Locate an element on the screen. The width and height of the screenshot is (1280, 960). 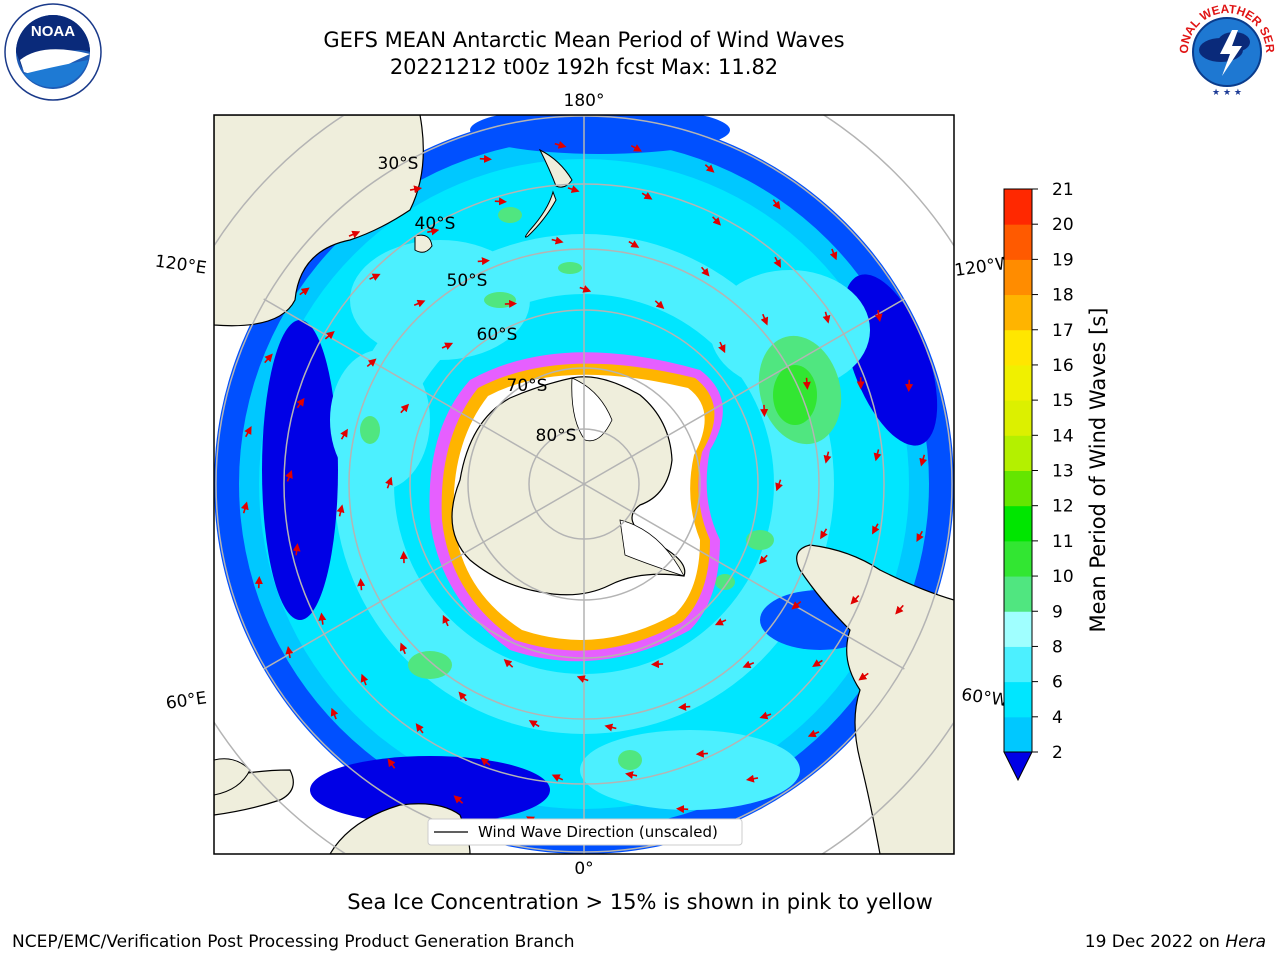
lat-label-80s: 80°S is located at coordinates (556, 436).